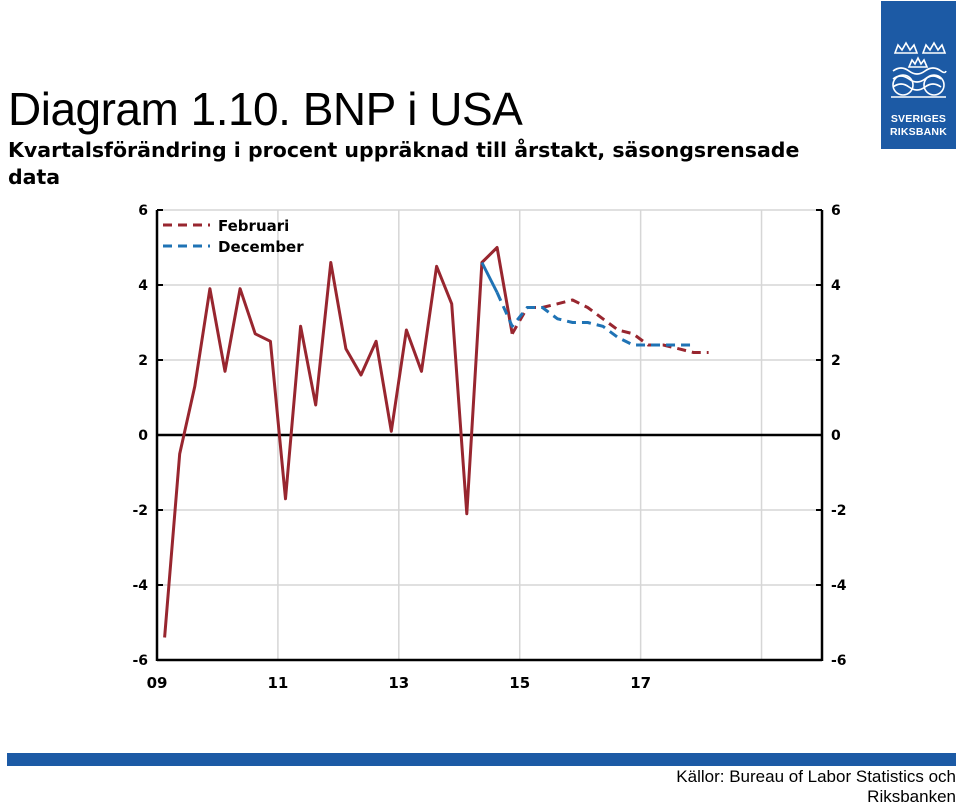 The image size is (960, 807). Describe the element at coordinates (398, 683) in the screenshot. I see `x-tick-label: 13` at that location.